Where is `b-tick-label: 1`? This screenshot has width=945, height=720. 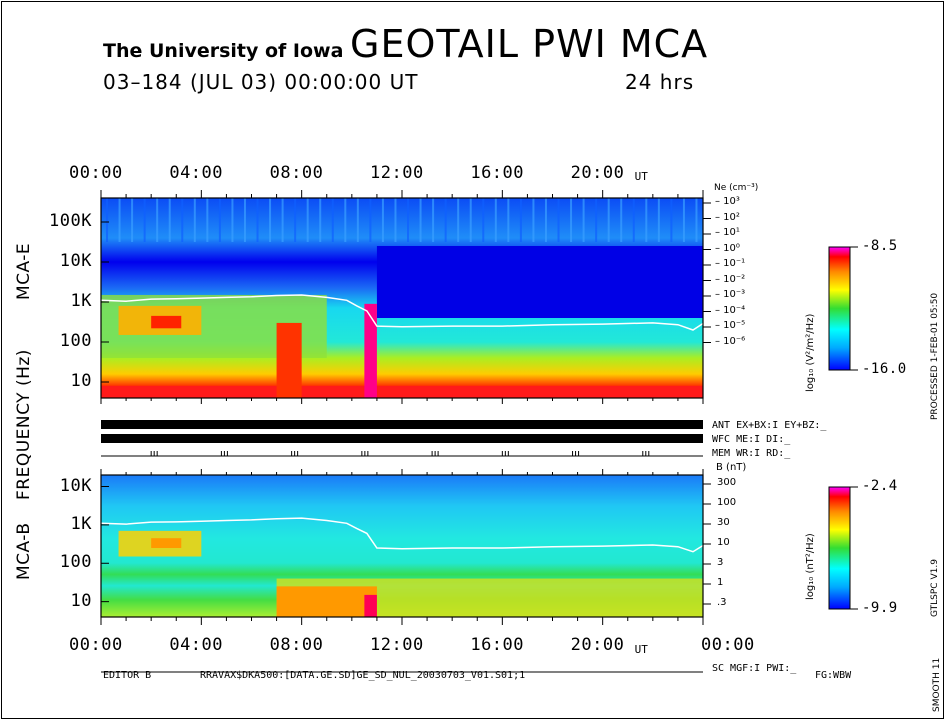
b-tick-label: 1 is located at coordinates (720, 582).